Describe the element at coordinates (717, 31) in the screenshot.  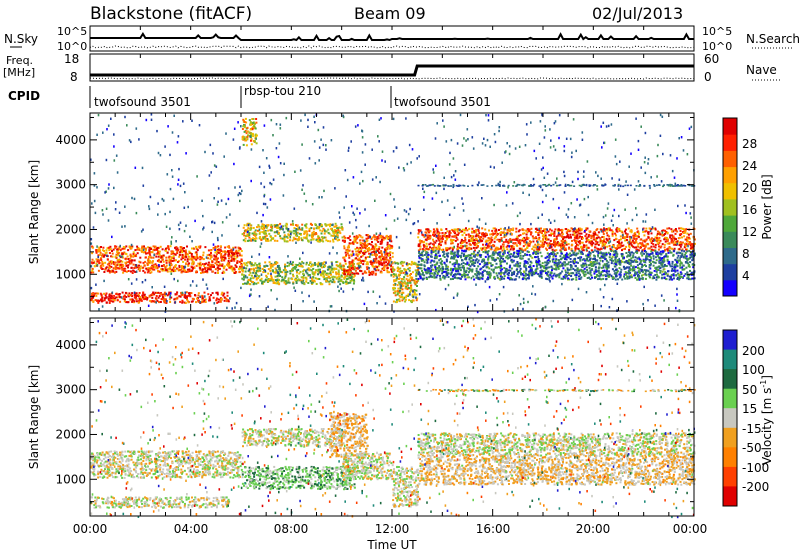
I see `nsearch-tick-top: 10^5` at that location.